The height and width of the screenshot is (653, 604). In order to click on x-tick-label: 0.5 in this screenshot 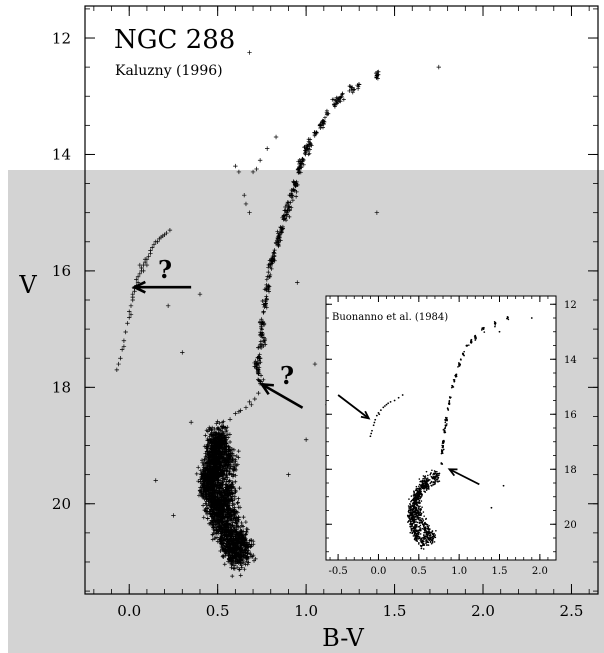, I will do `click(218, 611)`.